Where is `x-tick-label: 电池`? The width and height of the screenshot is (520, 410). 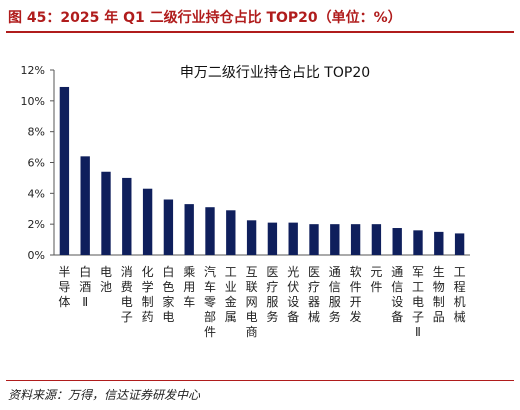 x-tick-label: 电池 is located at coordinates (106, 279).